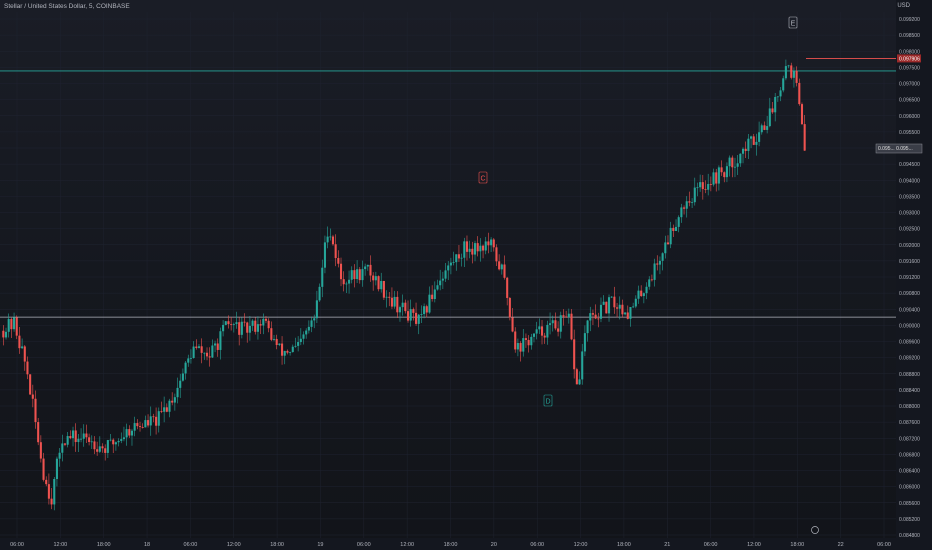 The image size is (932, 550). I want to click on x-tick-label: 18, so click(147, 545).